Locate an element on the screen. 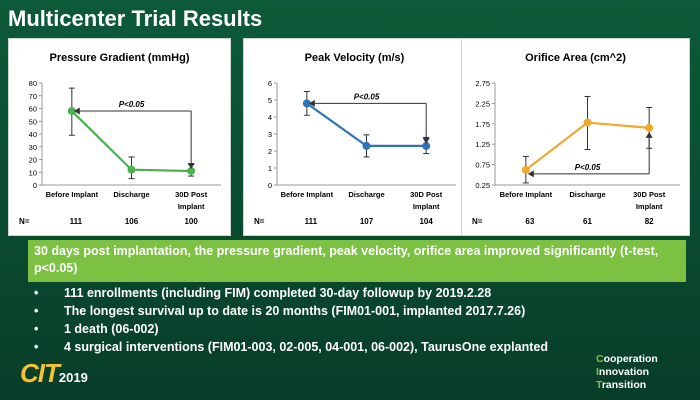 The width and height of the screenshot is (700, 400). cit-logo: CIT2019 is located at coordinates (54, 373).